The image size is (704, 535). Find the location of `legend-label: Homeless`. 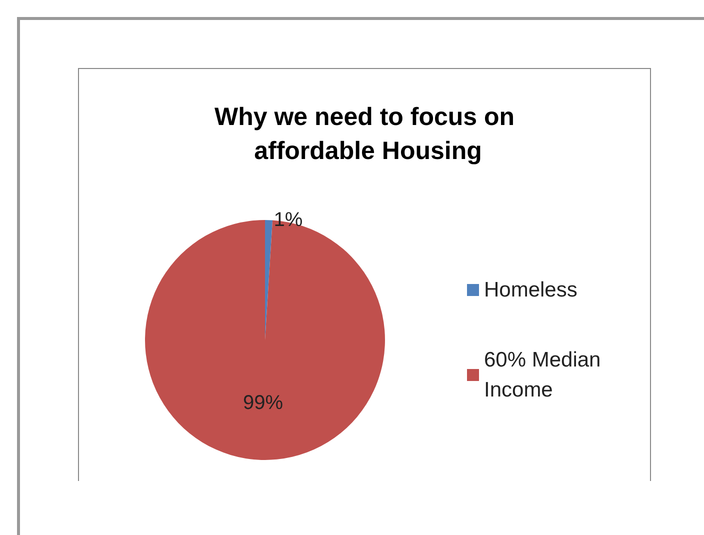

legend-label: Homeless is located at coordinates (531, 290).